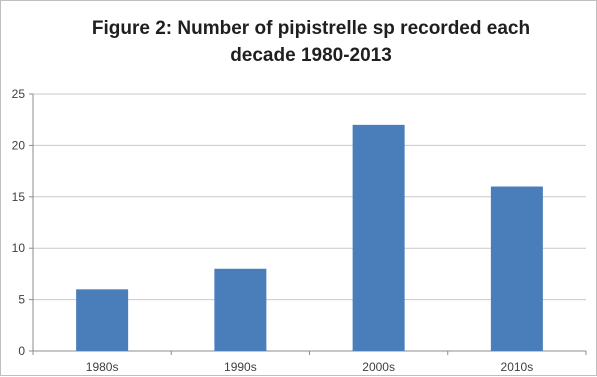  Describe the element at coordinates (19, 197) in the screenshot. I see `y-tick-label: 15` at that location.